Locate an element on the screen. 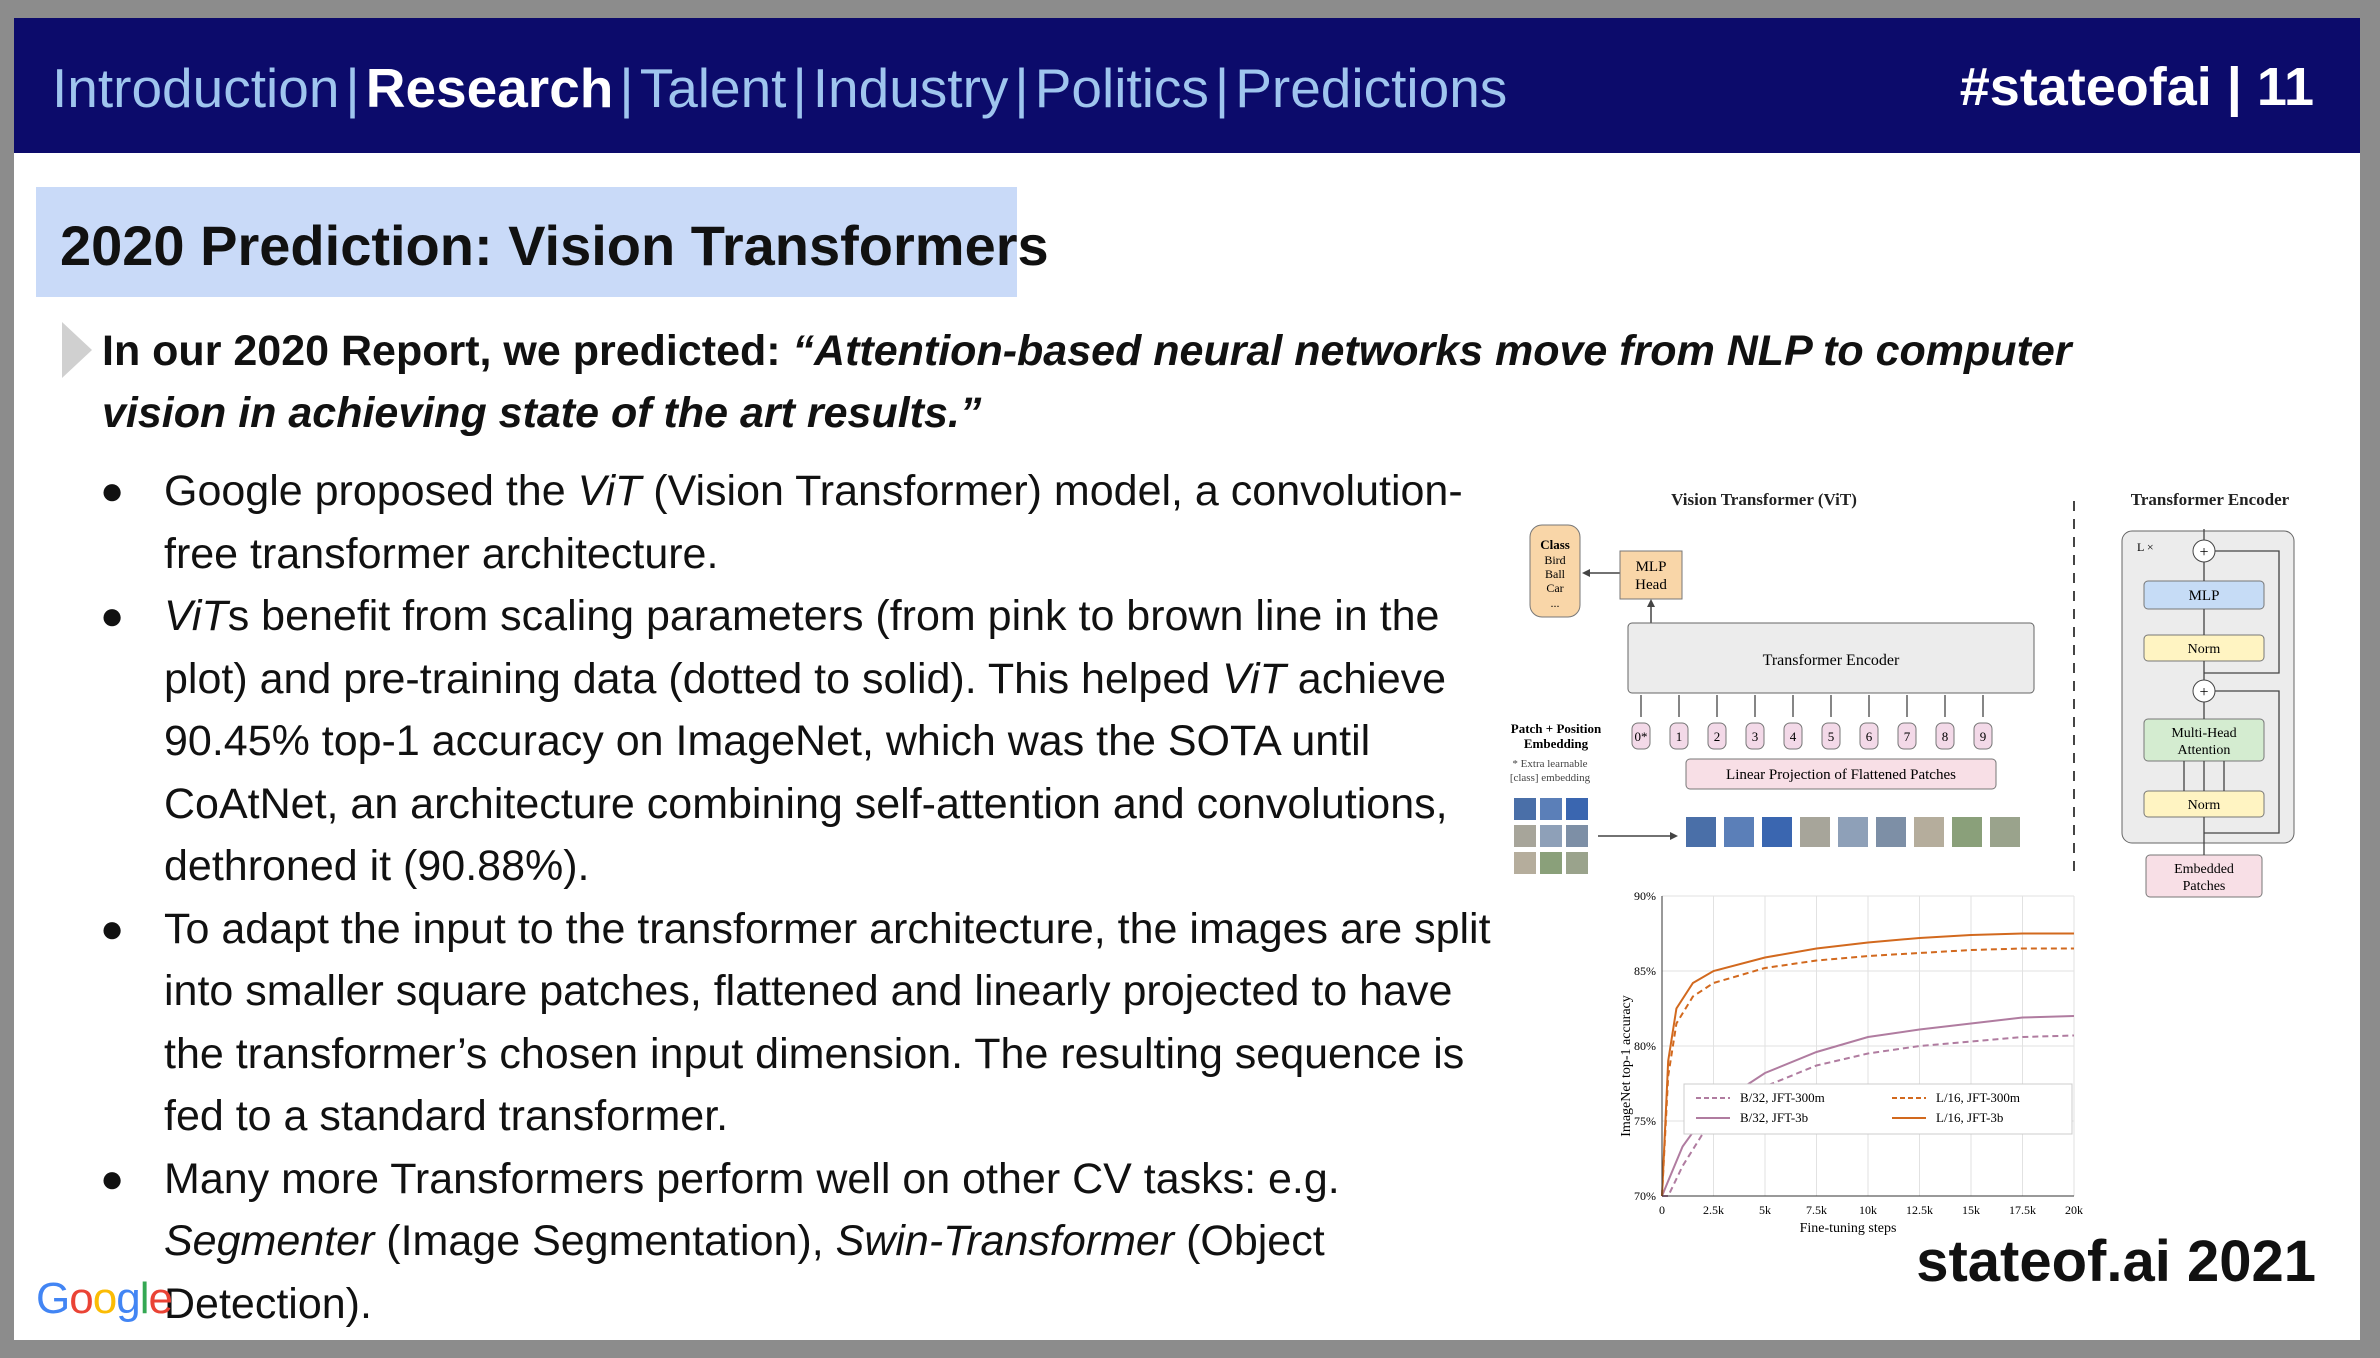  transformer-encoder-label: Transformer Encoder is located at coordinates (1831, 660).